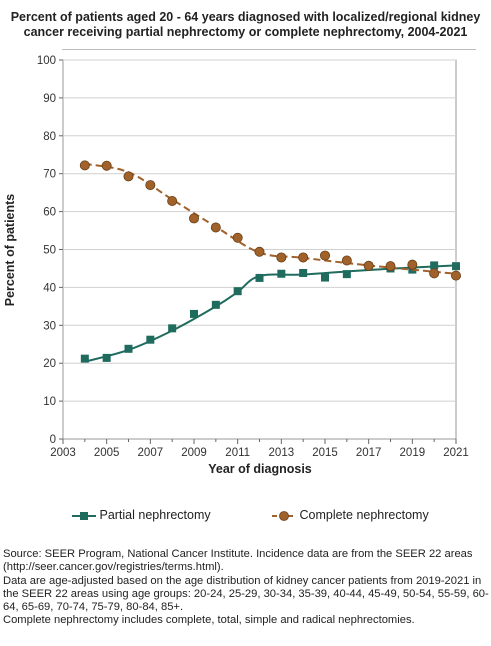 The image size is (491, 646). Describe the element at coordinates (413, 453) in the screenshot. I see `x-tick-label: 2019` at that location.